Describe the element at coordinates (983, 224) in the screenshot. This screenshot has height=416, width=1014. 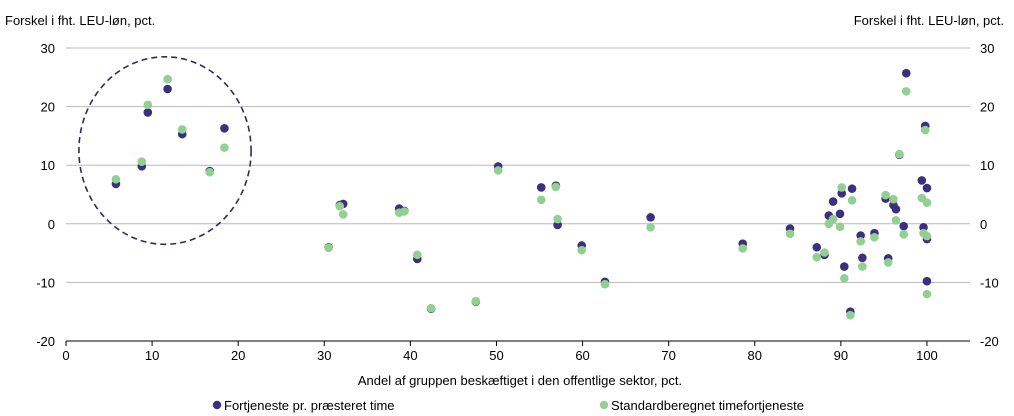
I see `y-tick-label-right: 0` at that location.